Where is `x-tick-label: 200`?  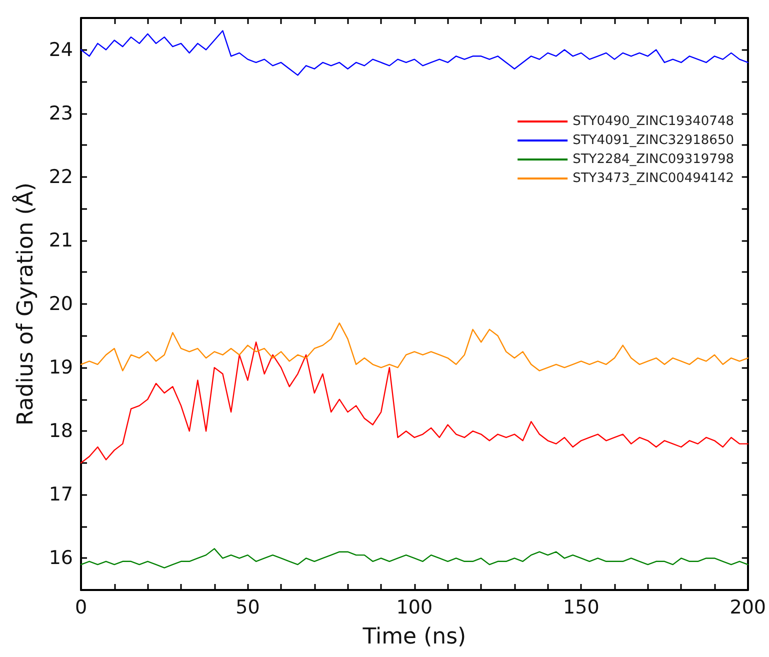
x-tick-label: 200 is located at coordinates (748, 607).